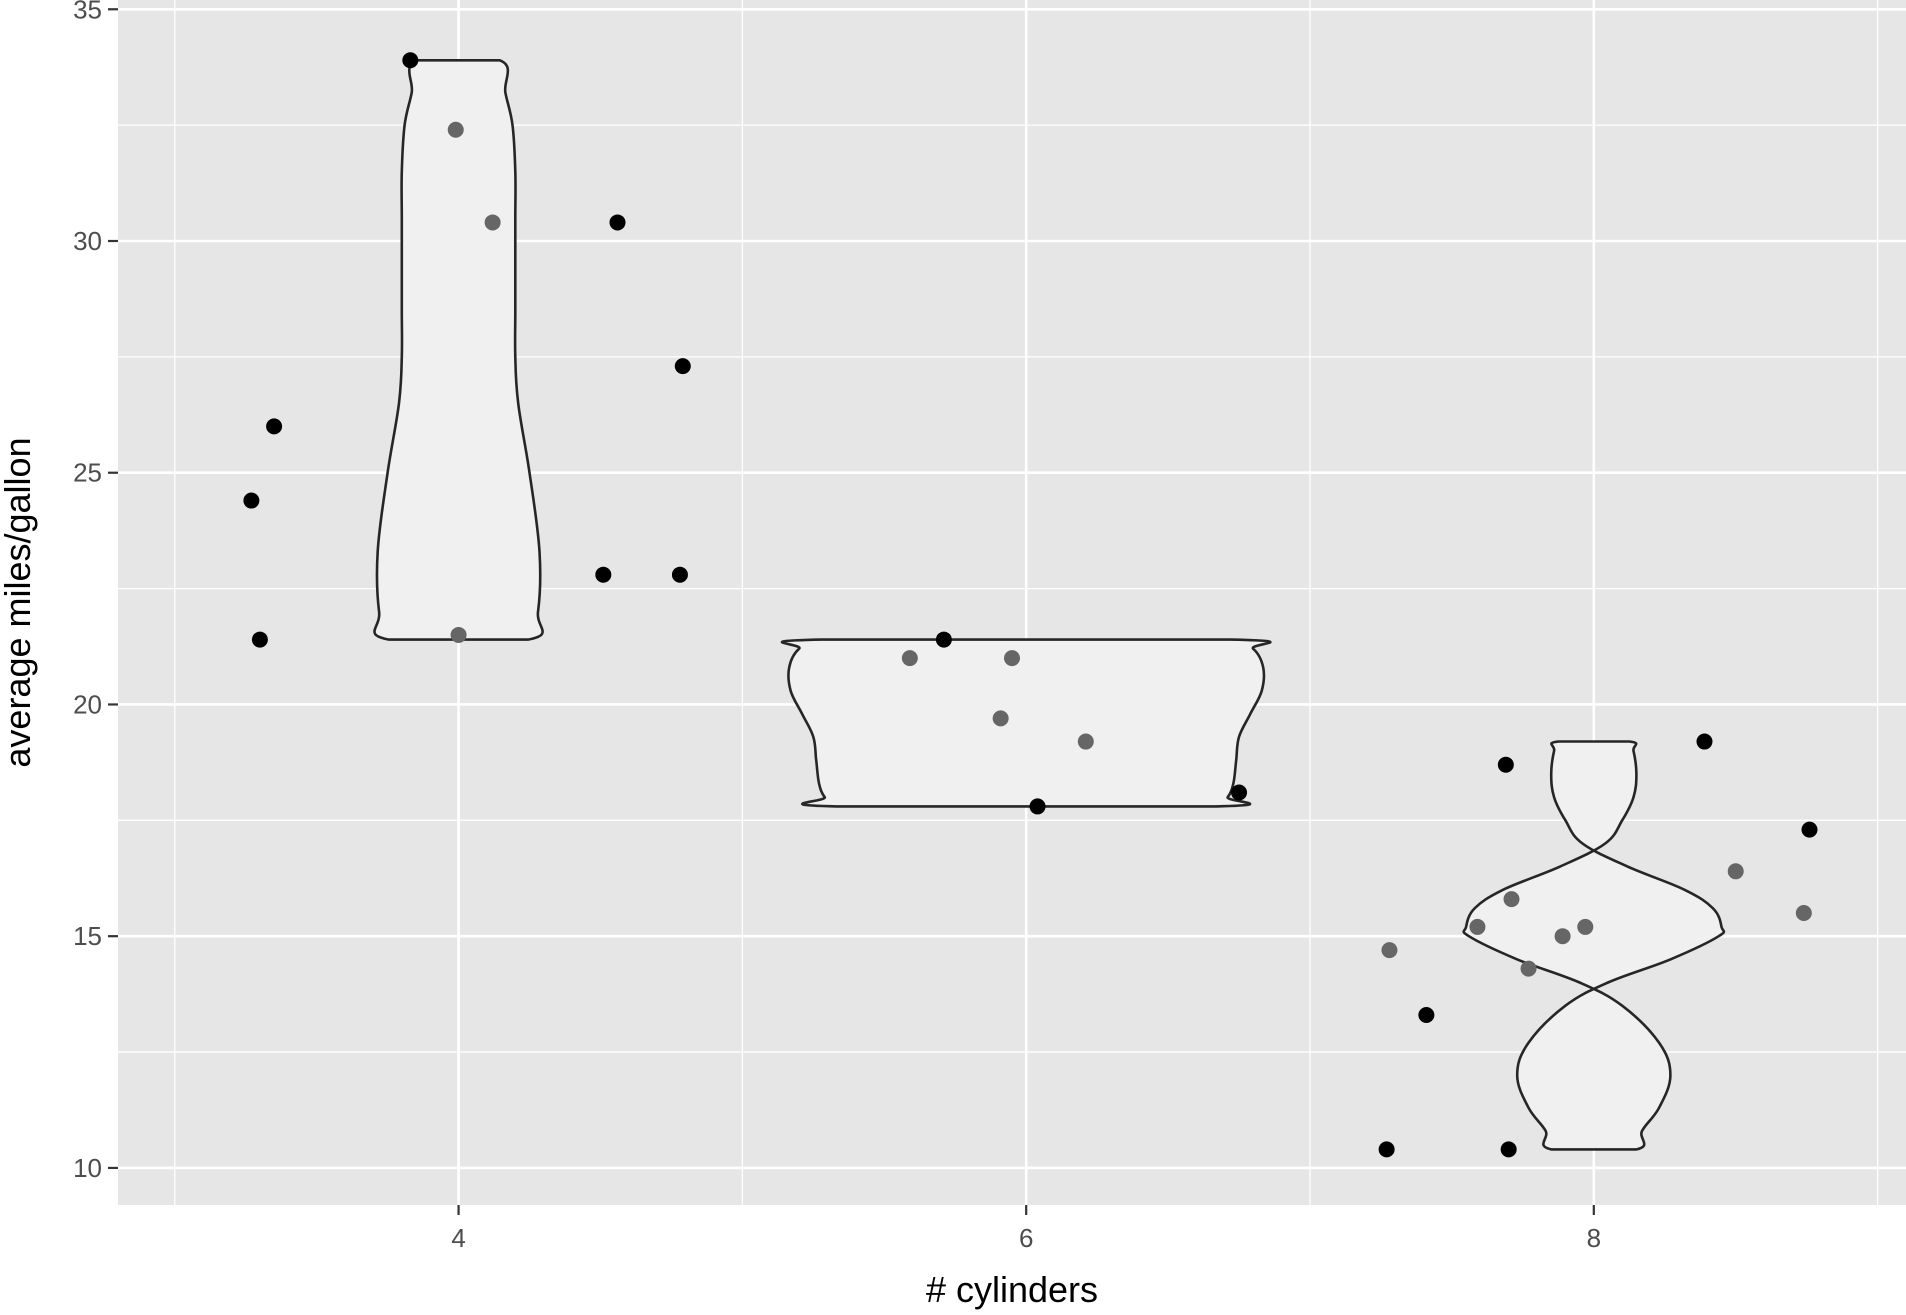 This screenshot has width=1906, height=1315. What do you see at coordinates (458, 1238) in the screenshot?
I see `x-tick-label: 4` at bounding box center [458, 1238].